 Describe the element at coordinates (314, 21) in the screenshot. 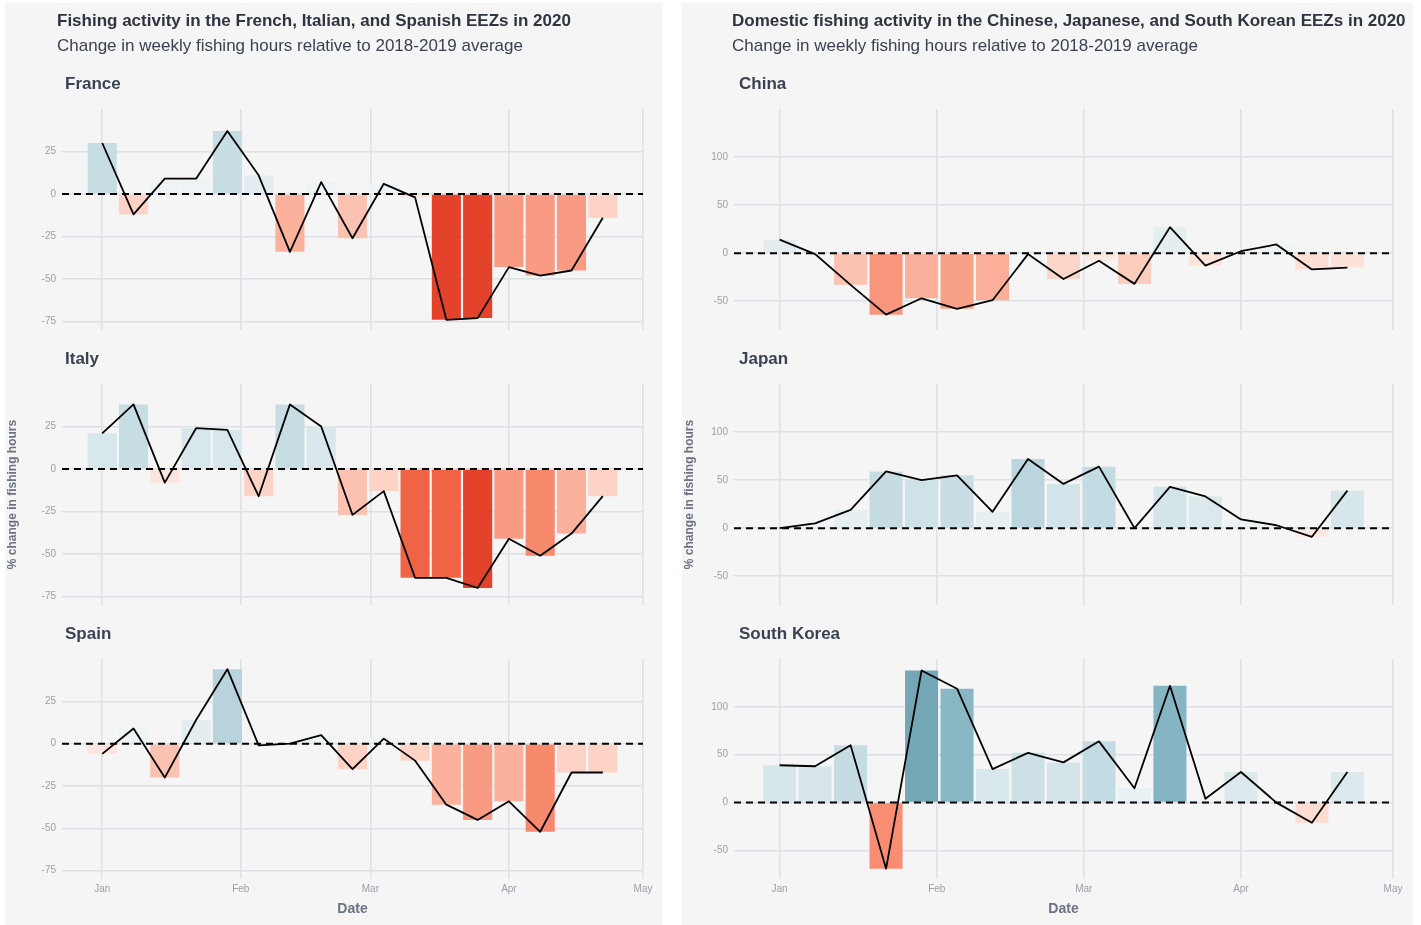

I see `text: Fishing activity in the French, Italian, and Spanish EEZs in 2020` at that location.